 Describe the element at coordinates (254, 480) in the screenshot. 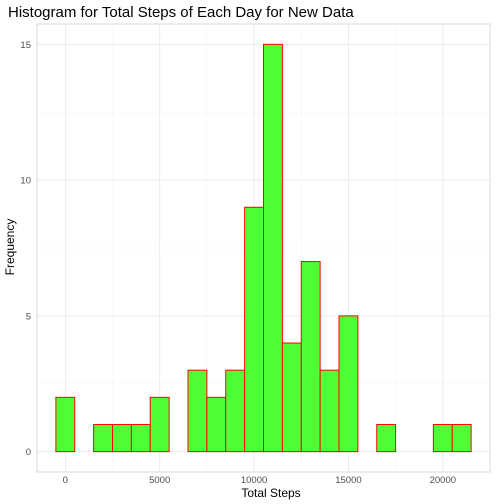

I see `x-tick-label: 10000` at that location.